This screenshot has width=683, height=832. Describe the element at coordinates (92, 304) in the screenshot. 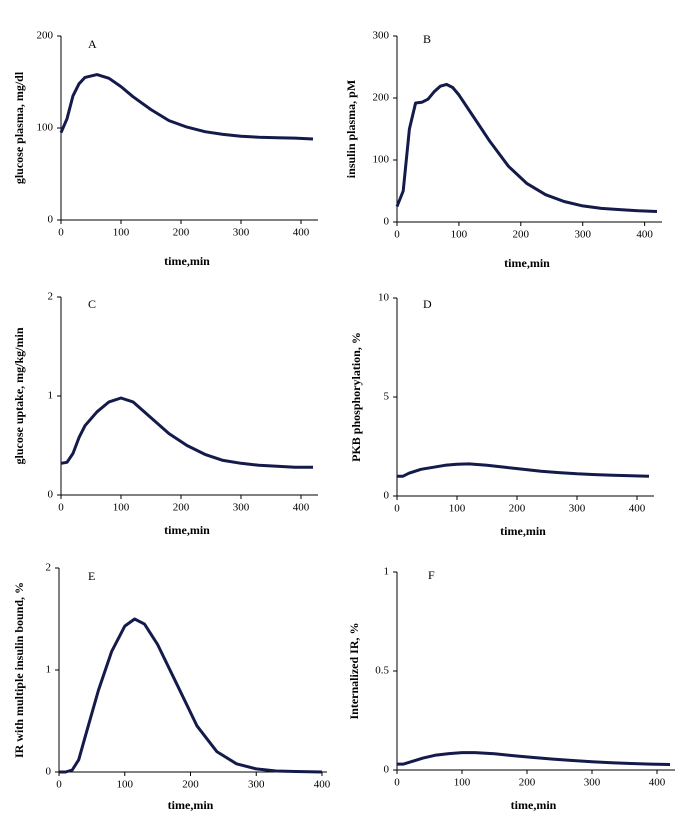

I see `panel-label: C` at that location.